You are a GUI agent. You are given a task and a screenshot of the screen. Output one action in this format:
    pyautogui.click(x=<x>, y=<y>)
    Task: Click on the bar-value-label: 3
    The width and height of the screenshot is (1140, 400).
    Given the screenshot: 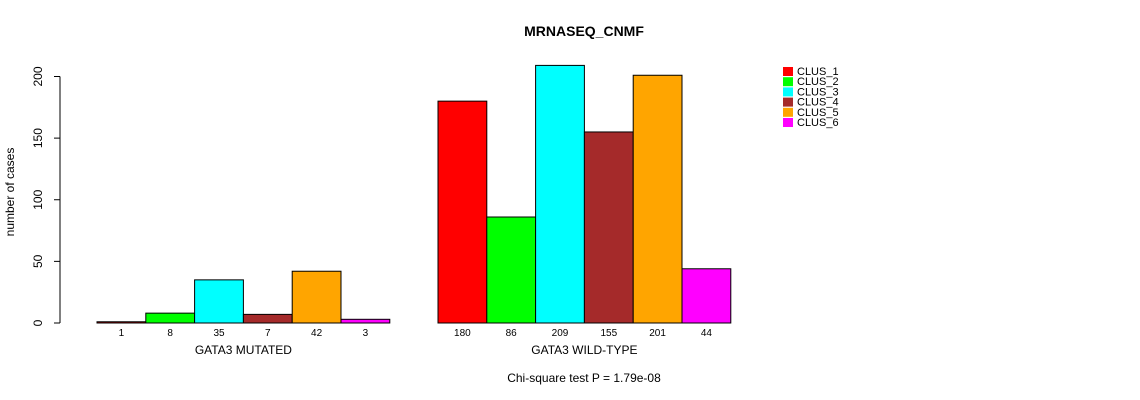 What is the action you would take?
    pyautogui.click(x=366, y=333)
    